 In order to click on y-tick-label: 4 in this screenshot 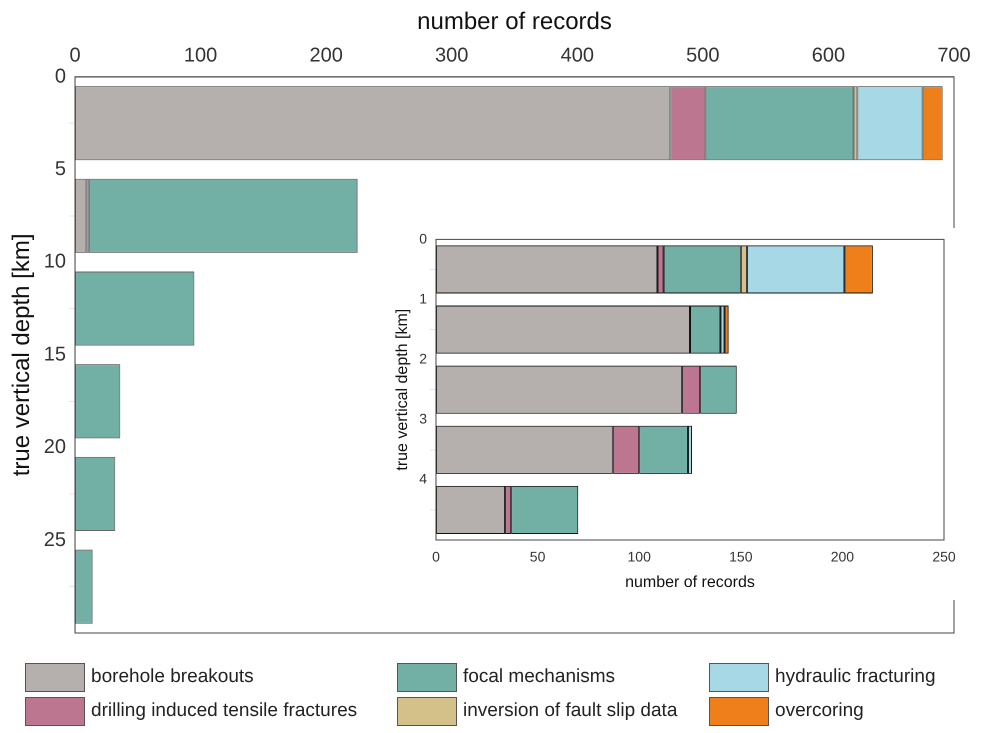, I will do `click(423, 478)`.